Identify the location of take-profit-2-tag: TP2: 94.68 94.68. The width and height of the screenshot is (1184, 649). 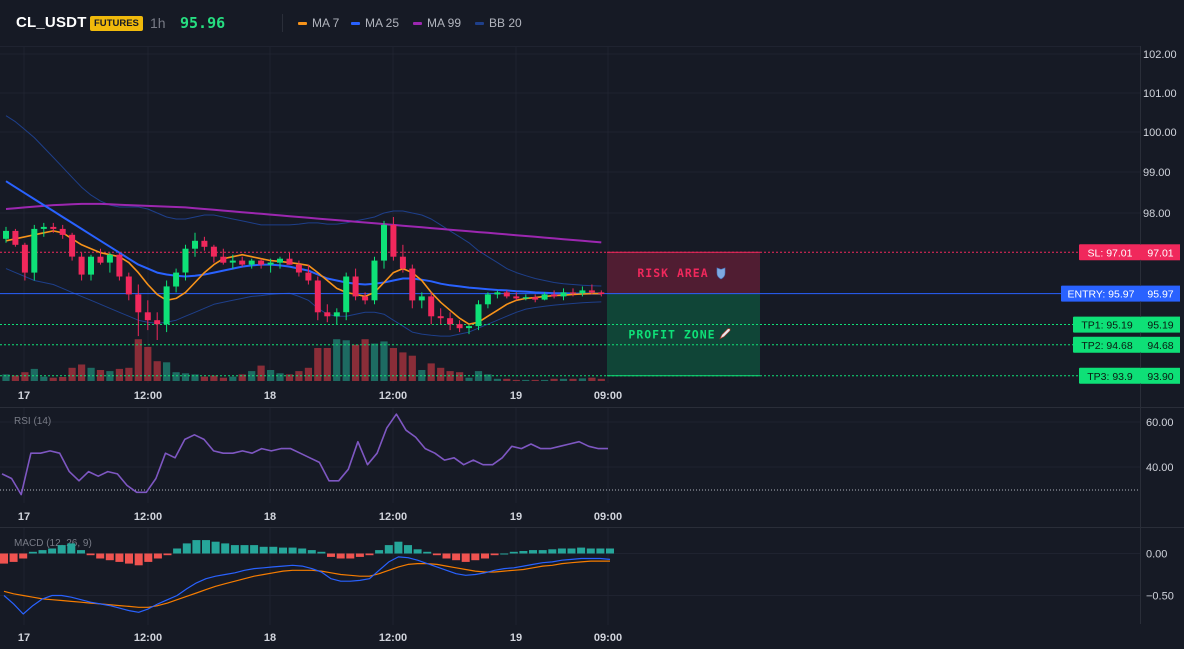
(1126, 344).